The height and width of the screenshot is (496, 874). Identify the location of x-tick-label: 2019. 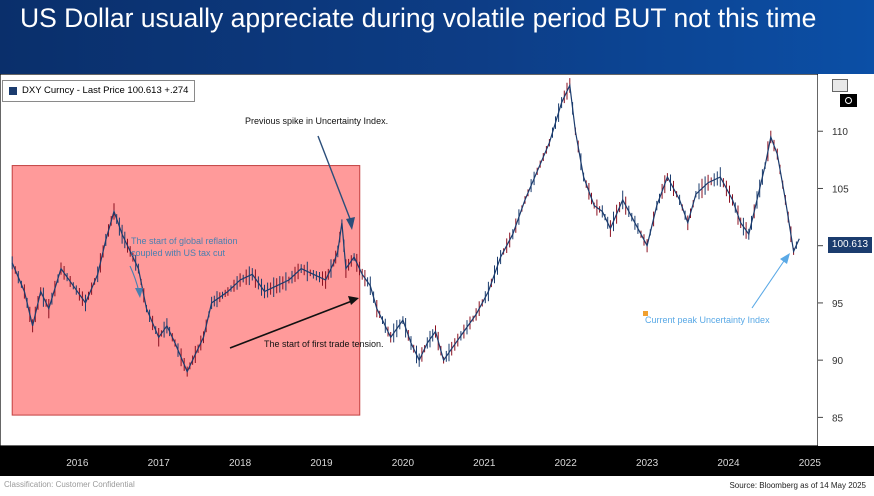
(321, 463).